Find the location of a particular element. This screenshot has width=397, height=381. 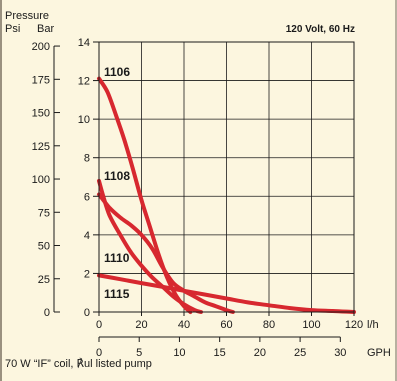

footnote-text: 70 W “IF” coil, ℟ul listed pump is located at coordinates (78, 363).